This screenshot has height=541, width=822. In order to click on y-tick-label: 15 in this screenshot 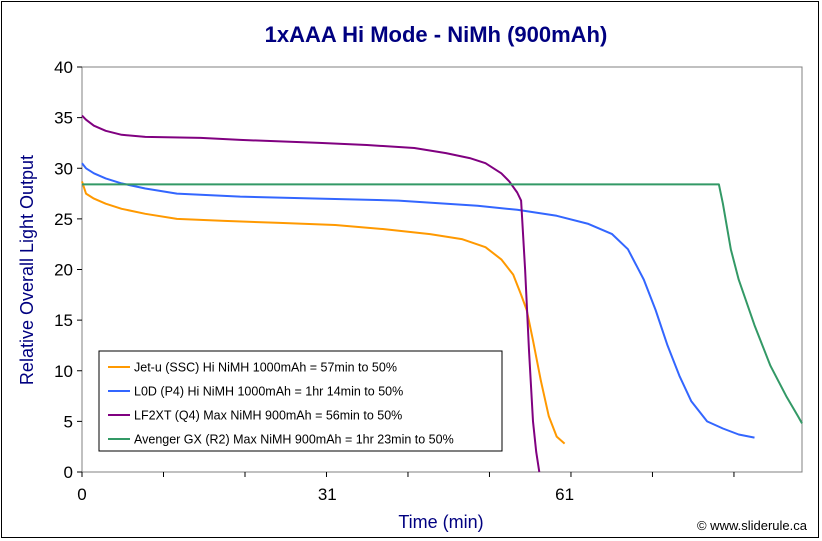, I will do `click(63, 320)`.